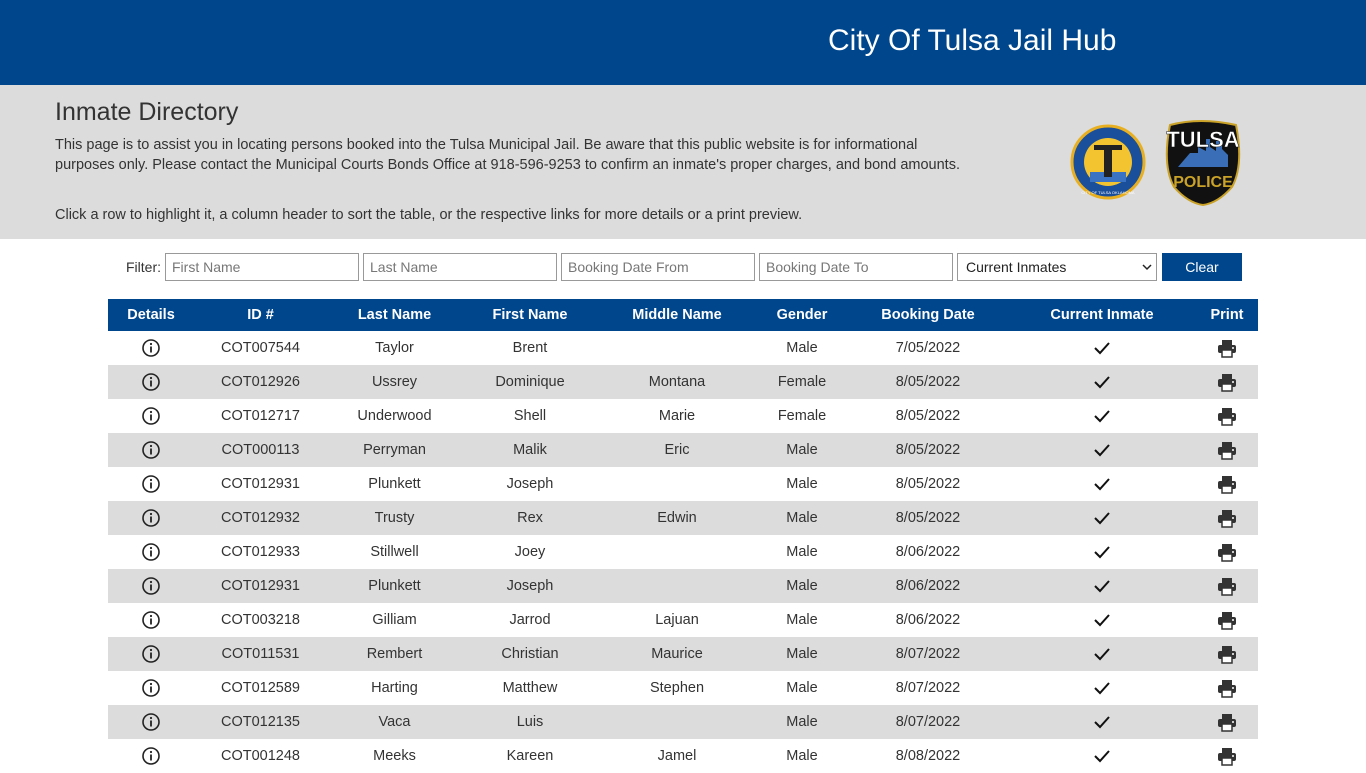 Image resolution: width=1366 pixels, height=773 pixels. What do you see at coordinates (972, 40) in the screenshot?
I see `site-title: City Of Tulsa Jail Hub` at bounding box center [972, 40].